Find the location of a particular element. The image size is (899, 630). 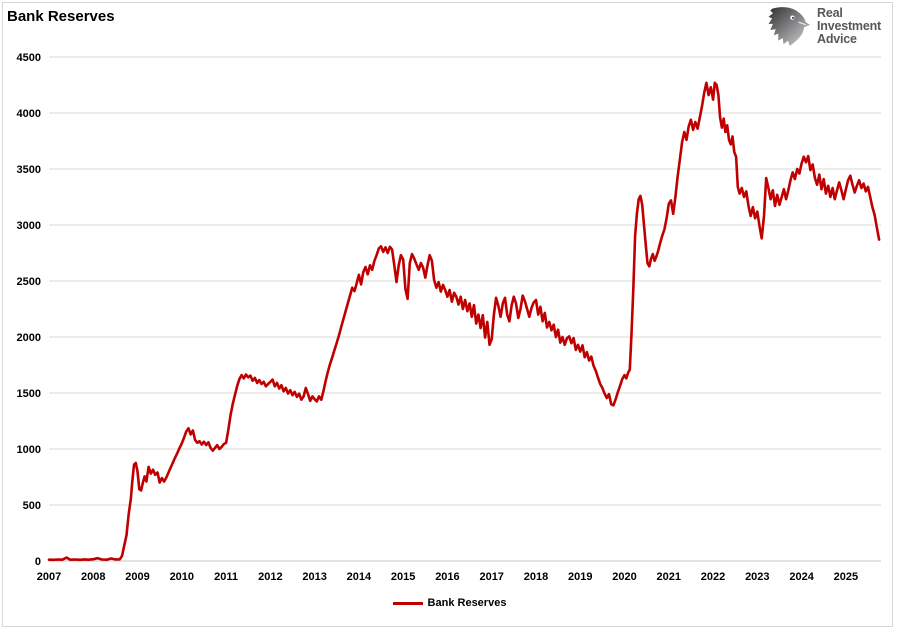

x-axis-label: 2022 is located at coordinates (713, 577).